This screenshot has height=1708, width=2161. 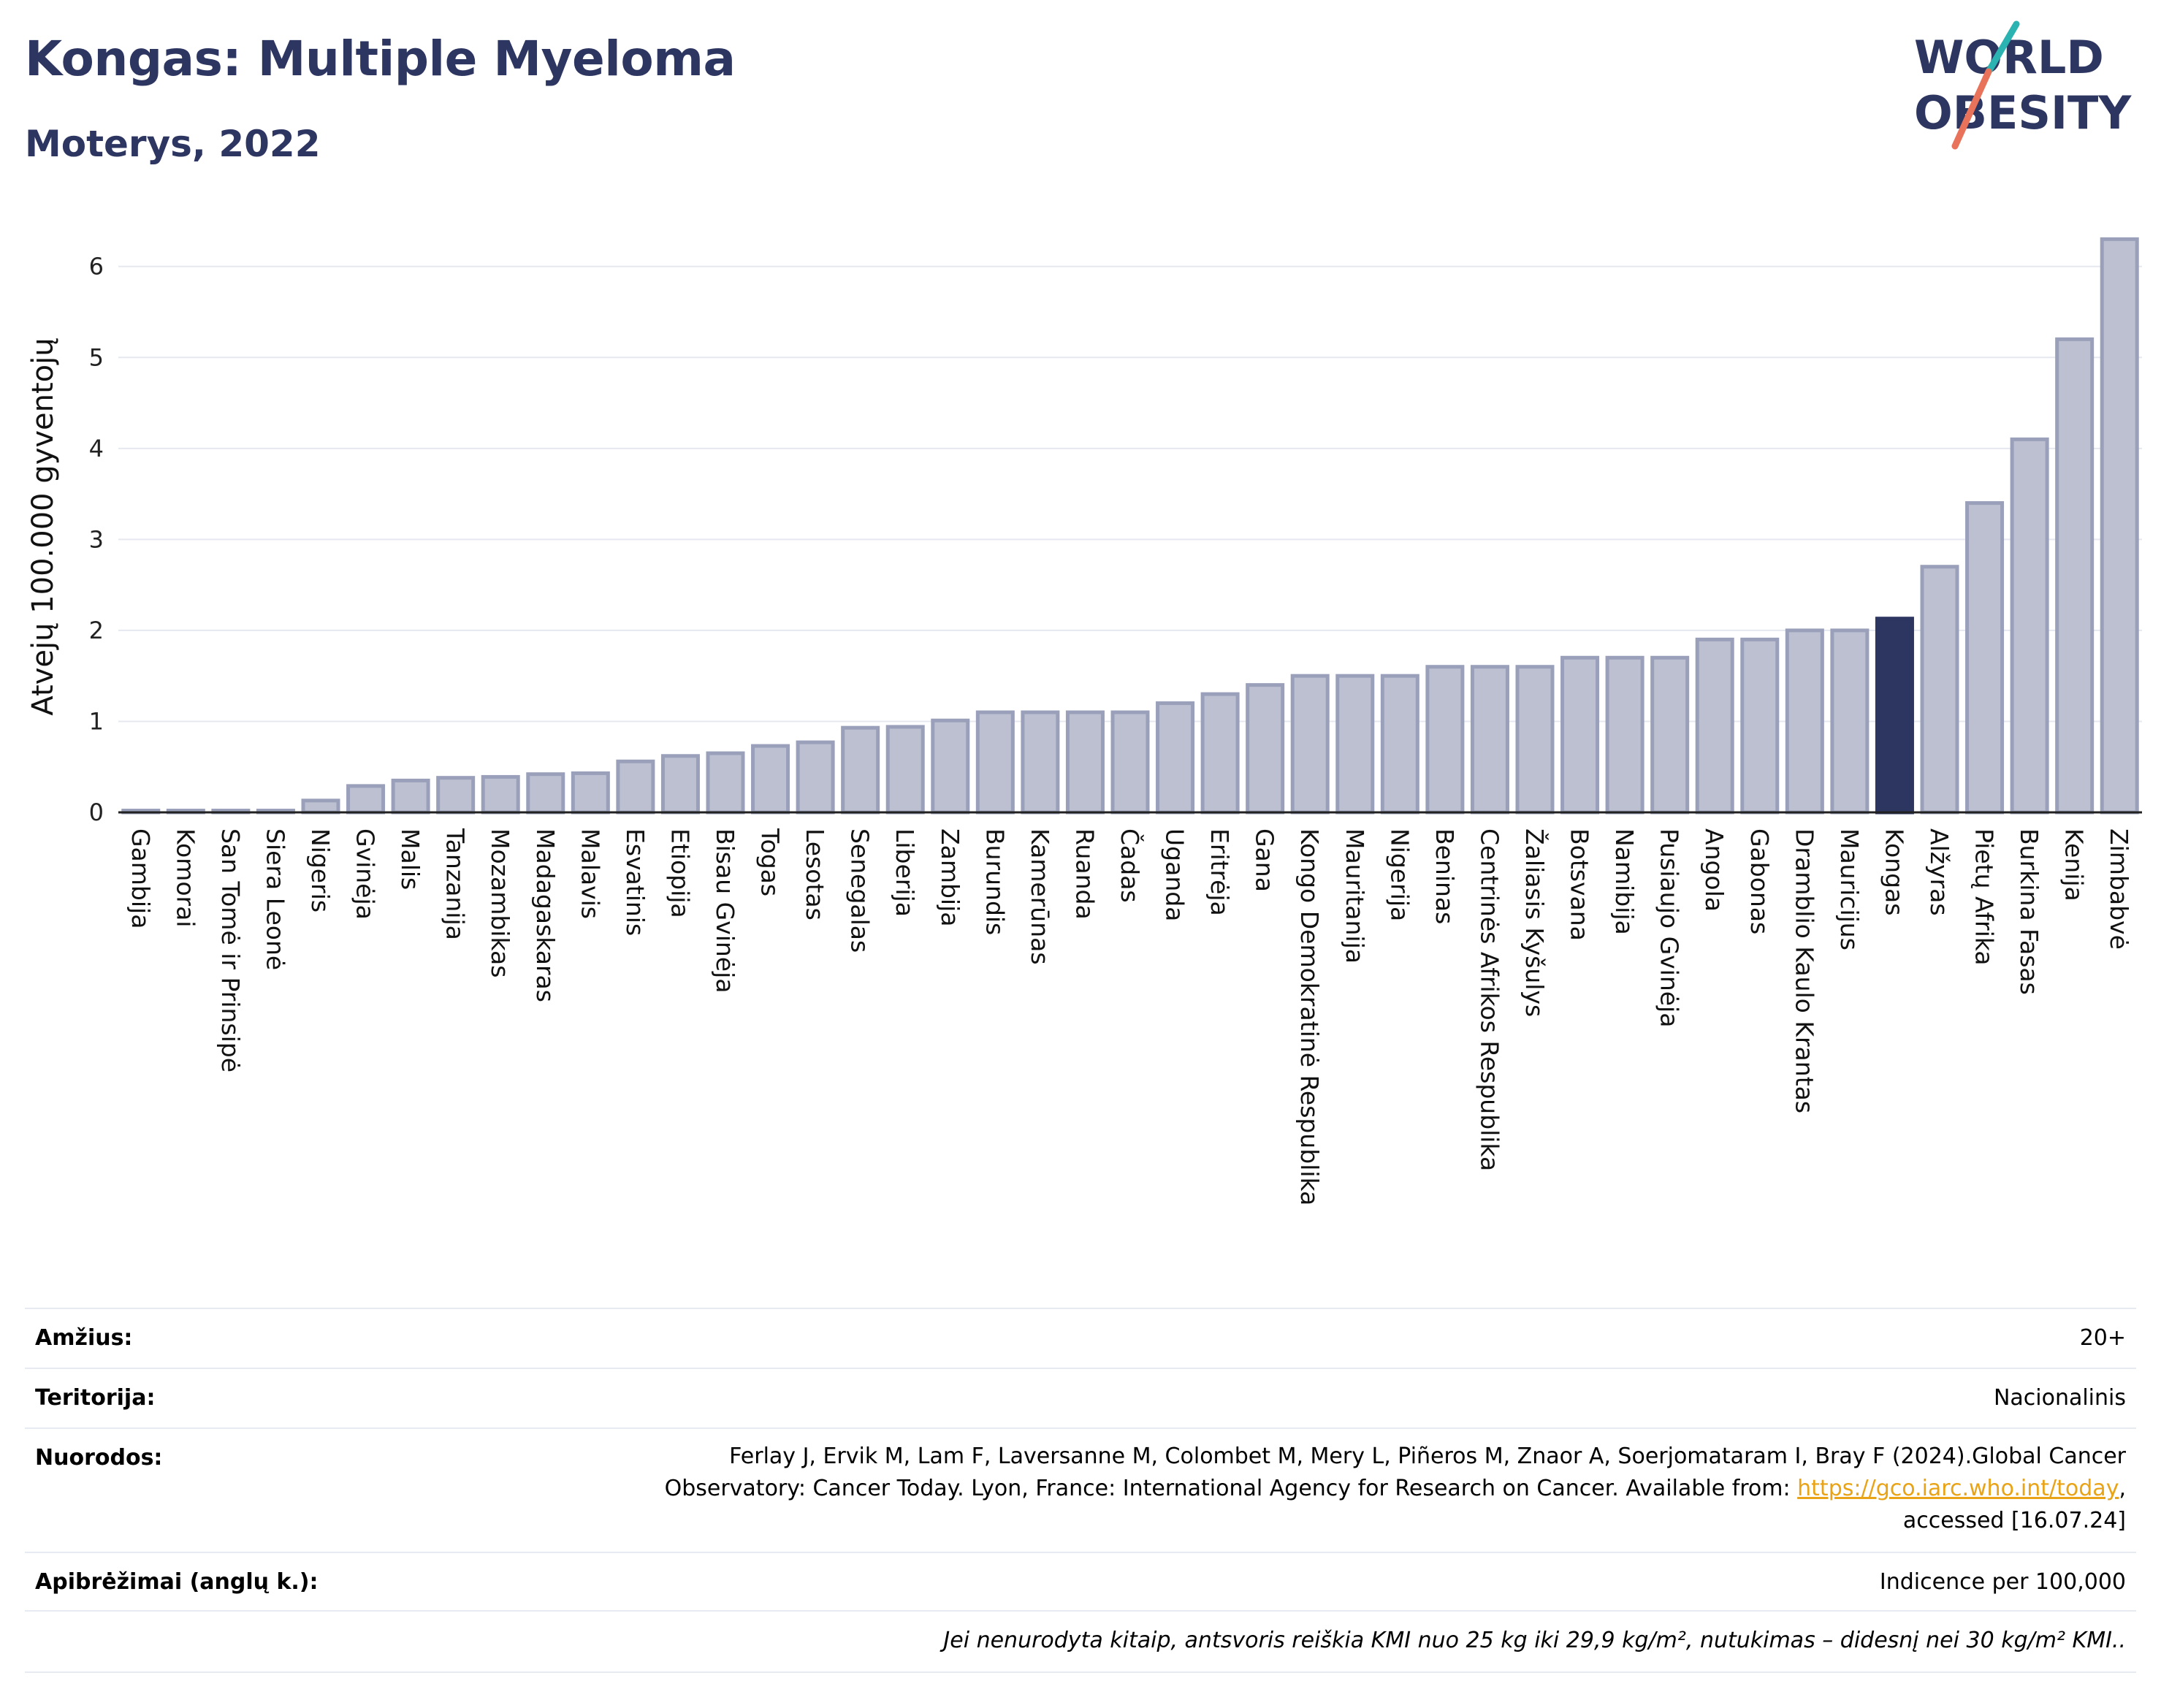 I want to click on x-tick-label: Kongo Demokratinė Respublika, so click(x=1309, y=1016).